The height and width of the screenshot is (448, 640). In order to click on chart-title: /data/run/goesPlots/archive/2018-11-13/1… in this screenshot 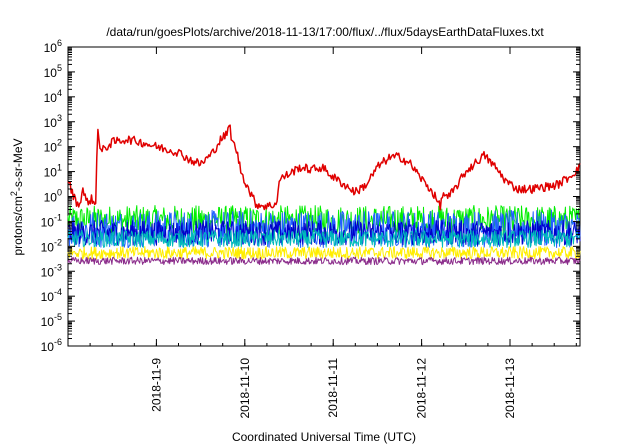, I will do `click(325, 32)`.